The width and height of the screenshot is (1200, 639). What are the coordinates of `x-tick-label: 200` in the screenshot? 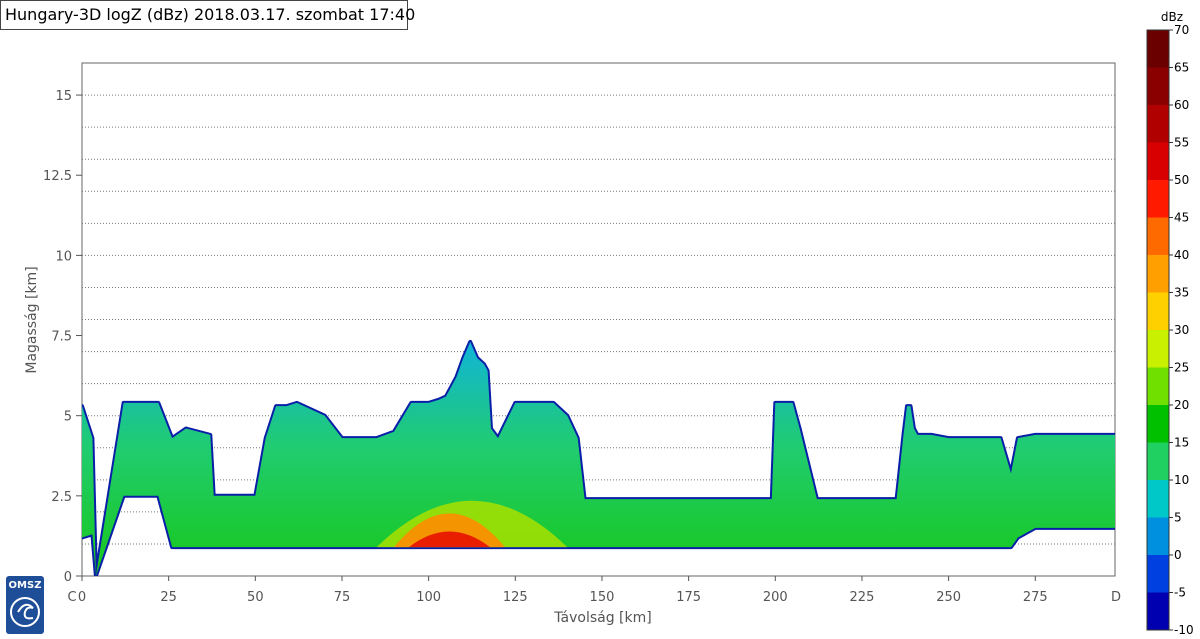 It's located at (775, 597).